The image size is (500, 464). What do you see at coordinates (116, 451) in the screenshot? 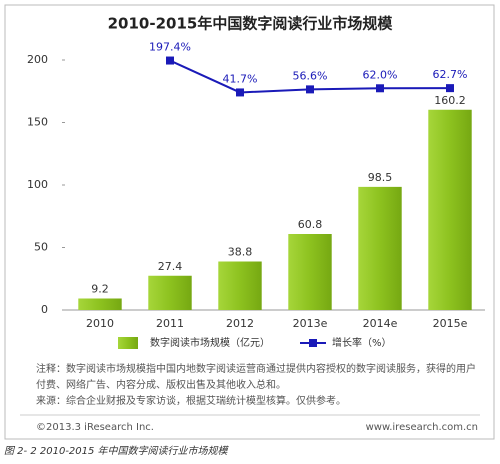
I see `caption: 图 2- 2 2010-2015 年中国数字阅读行业市场规模` at bounding box center [116, 451].